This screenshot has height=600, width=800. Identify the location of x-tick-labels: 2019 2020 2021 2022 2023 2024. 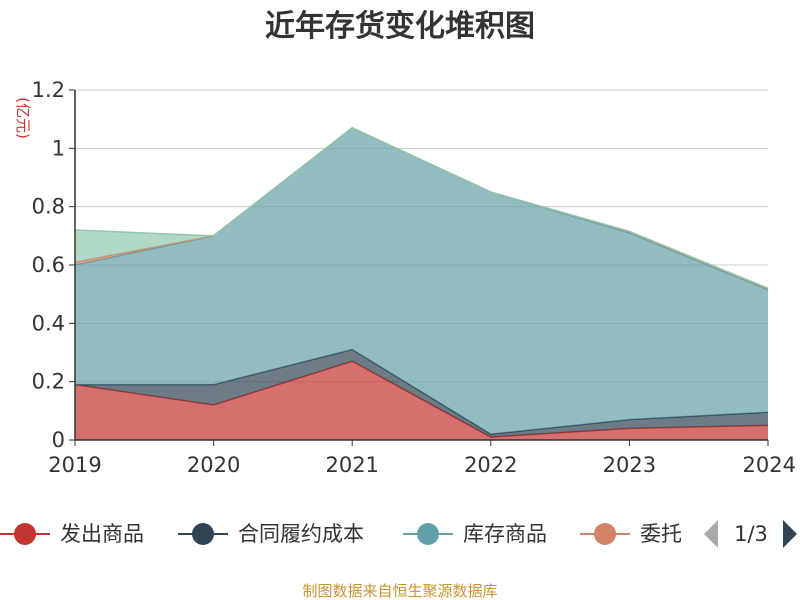
(422, 465).